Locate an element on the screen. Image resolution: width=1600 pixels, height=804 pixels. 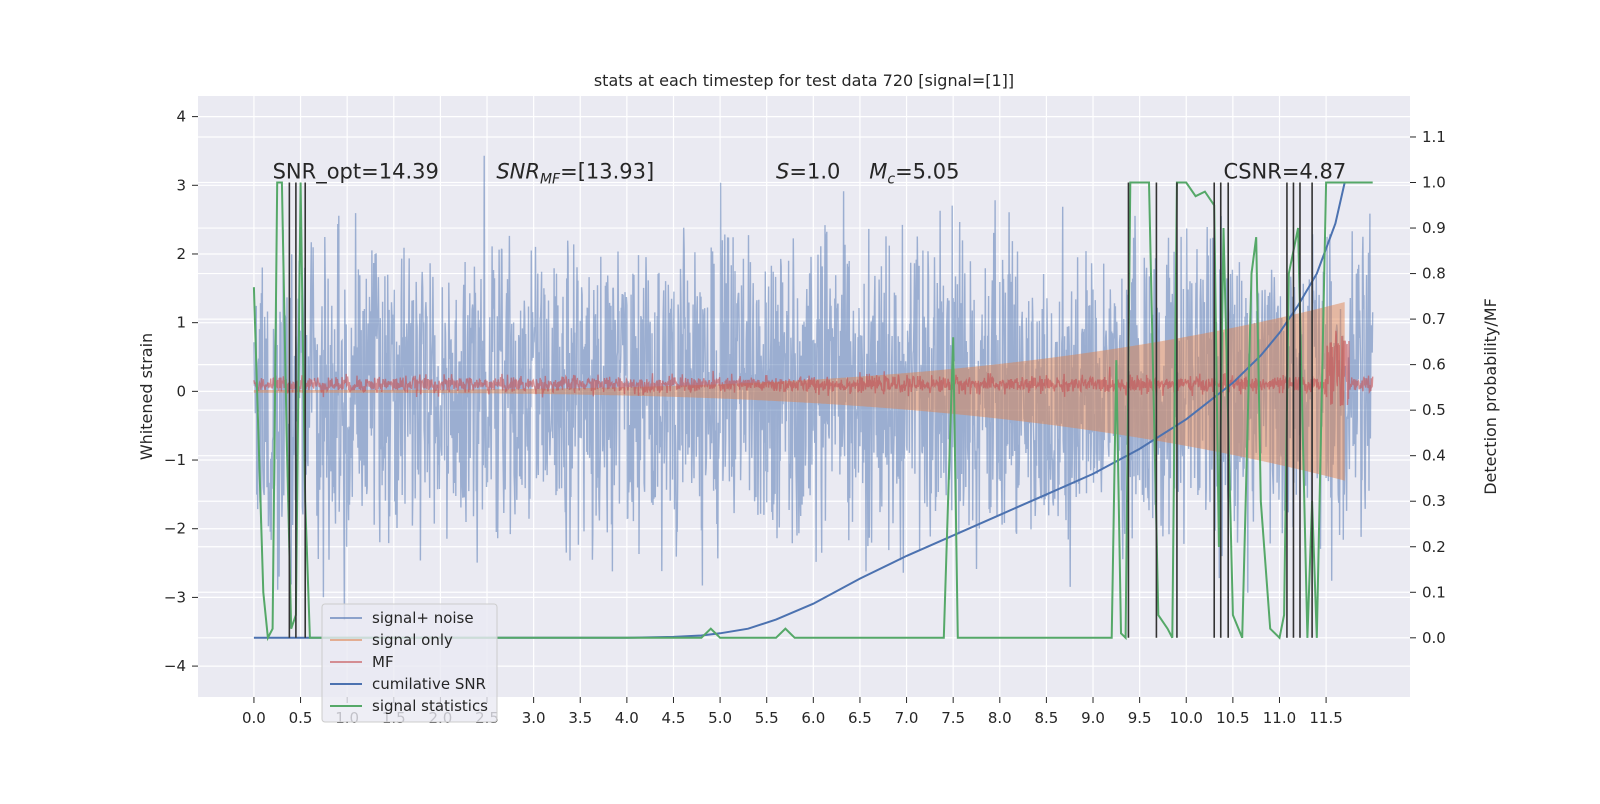
y-right-tick-label: 0.9 is located at coordinates (1434, 228).